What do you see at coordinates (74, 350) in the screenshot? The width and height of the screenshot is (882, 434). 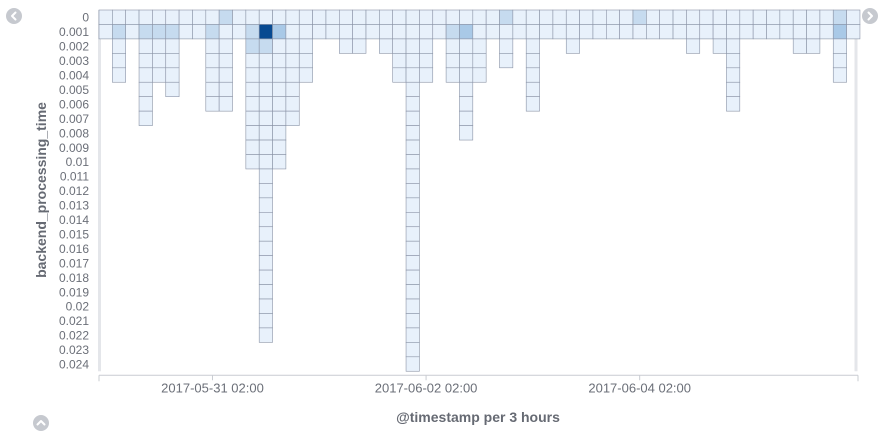 I see `y-tick-label: 0.023` at bounding box center [74, 350].